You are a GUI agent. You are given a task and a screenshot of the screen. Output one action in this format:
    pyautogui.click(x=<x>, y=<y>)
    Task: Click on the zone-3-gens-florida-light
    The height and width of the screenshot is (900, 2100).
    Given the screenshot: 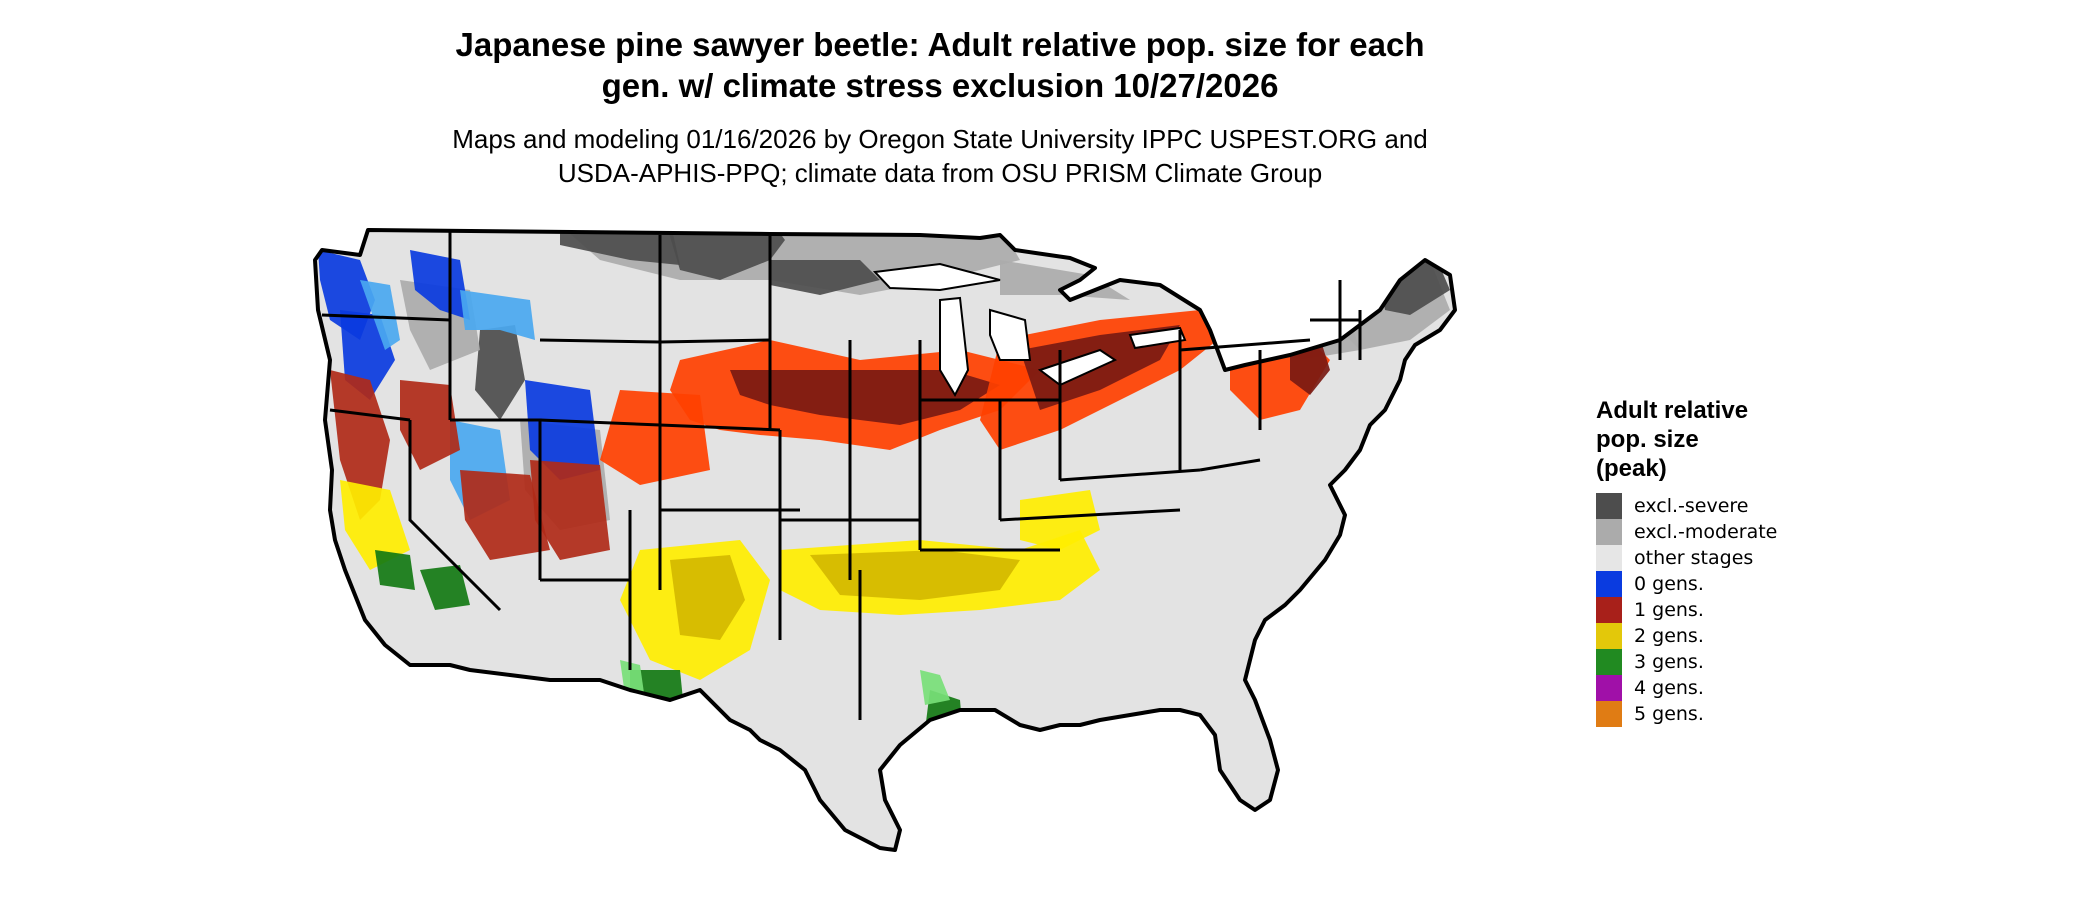 What is the action you would take?
    pyautogui.click(x=935, y=687)
    